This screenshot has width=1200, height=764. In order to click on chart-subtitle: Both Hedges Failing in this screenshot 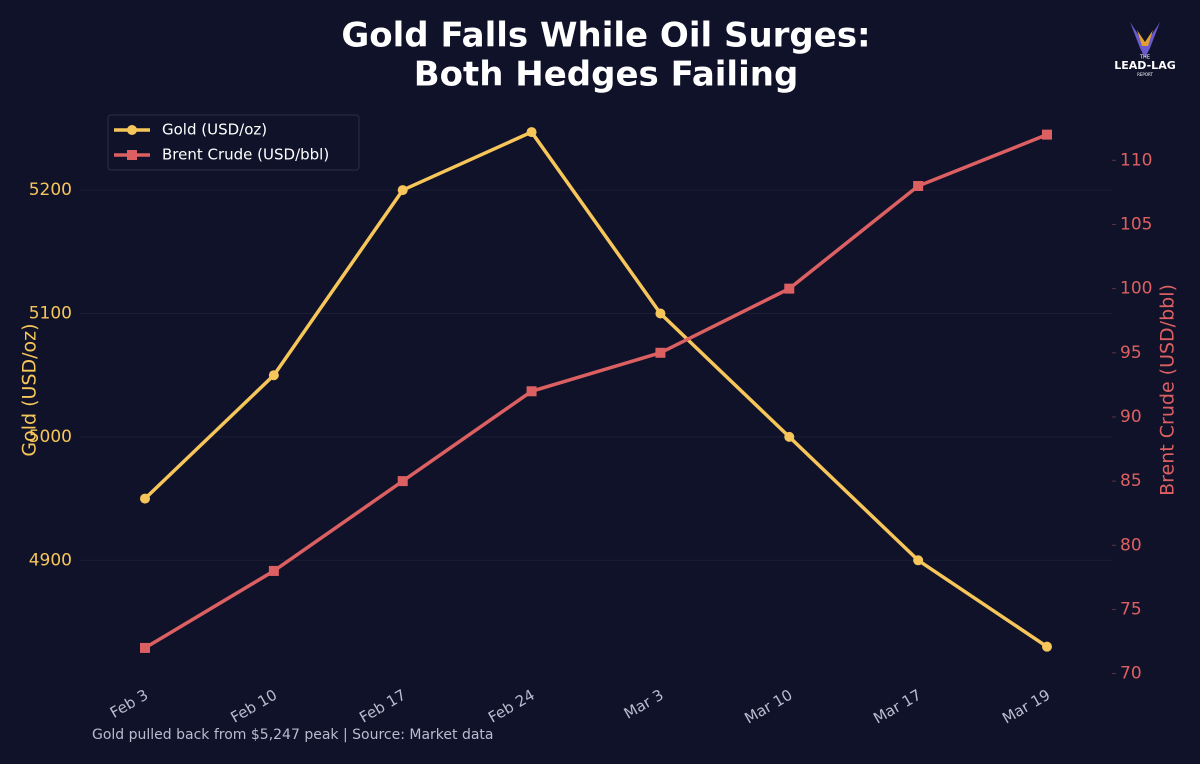, I will do `click(606, 75)`.